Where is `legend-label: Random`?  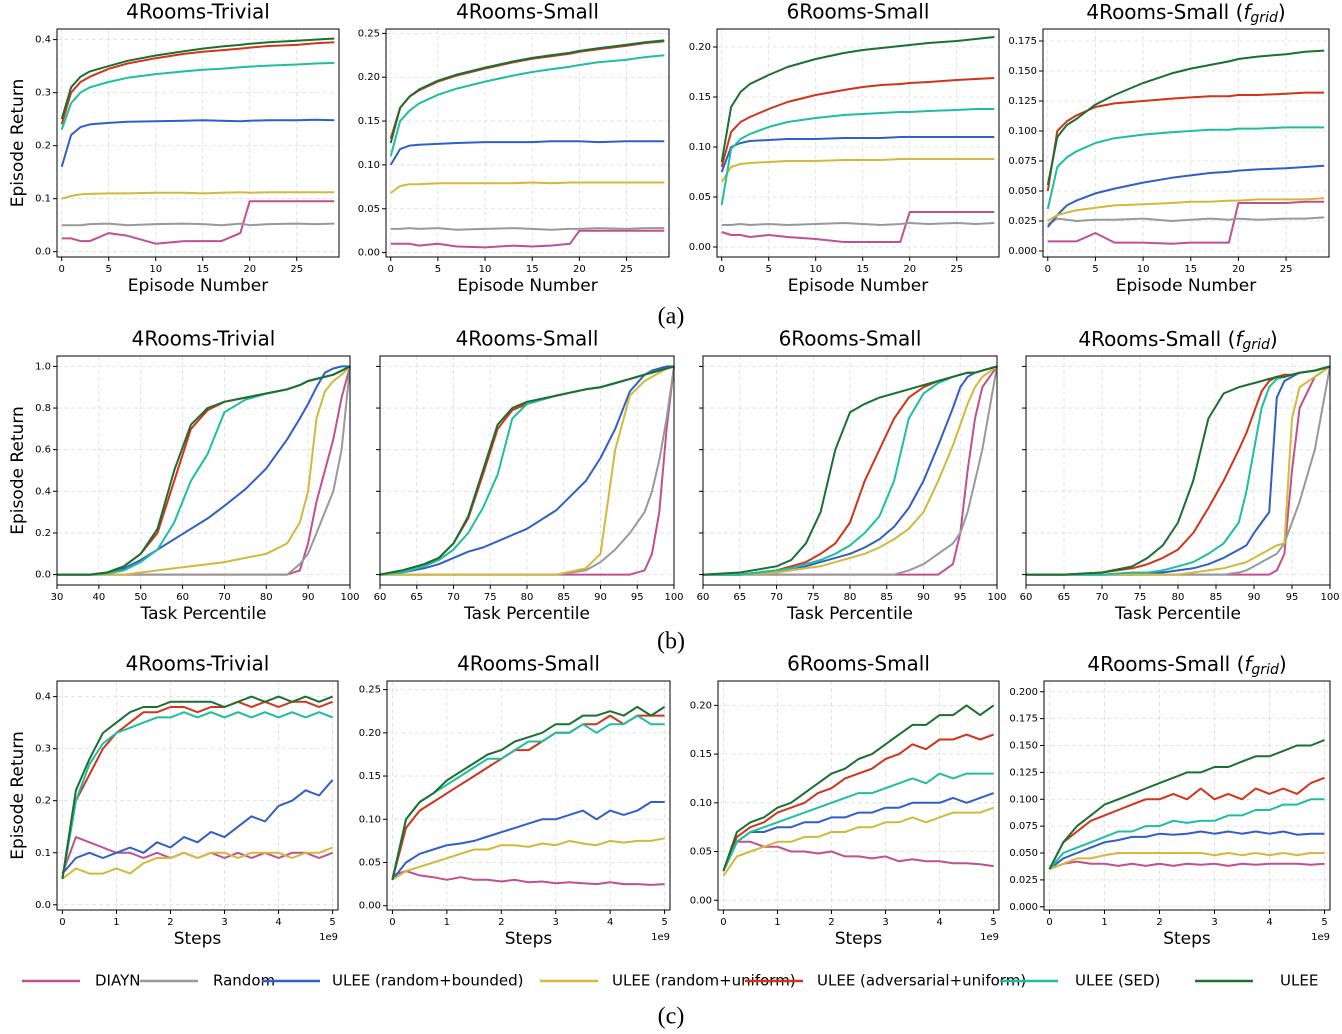 legend-label: Random is located at coordinates (244, 981).